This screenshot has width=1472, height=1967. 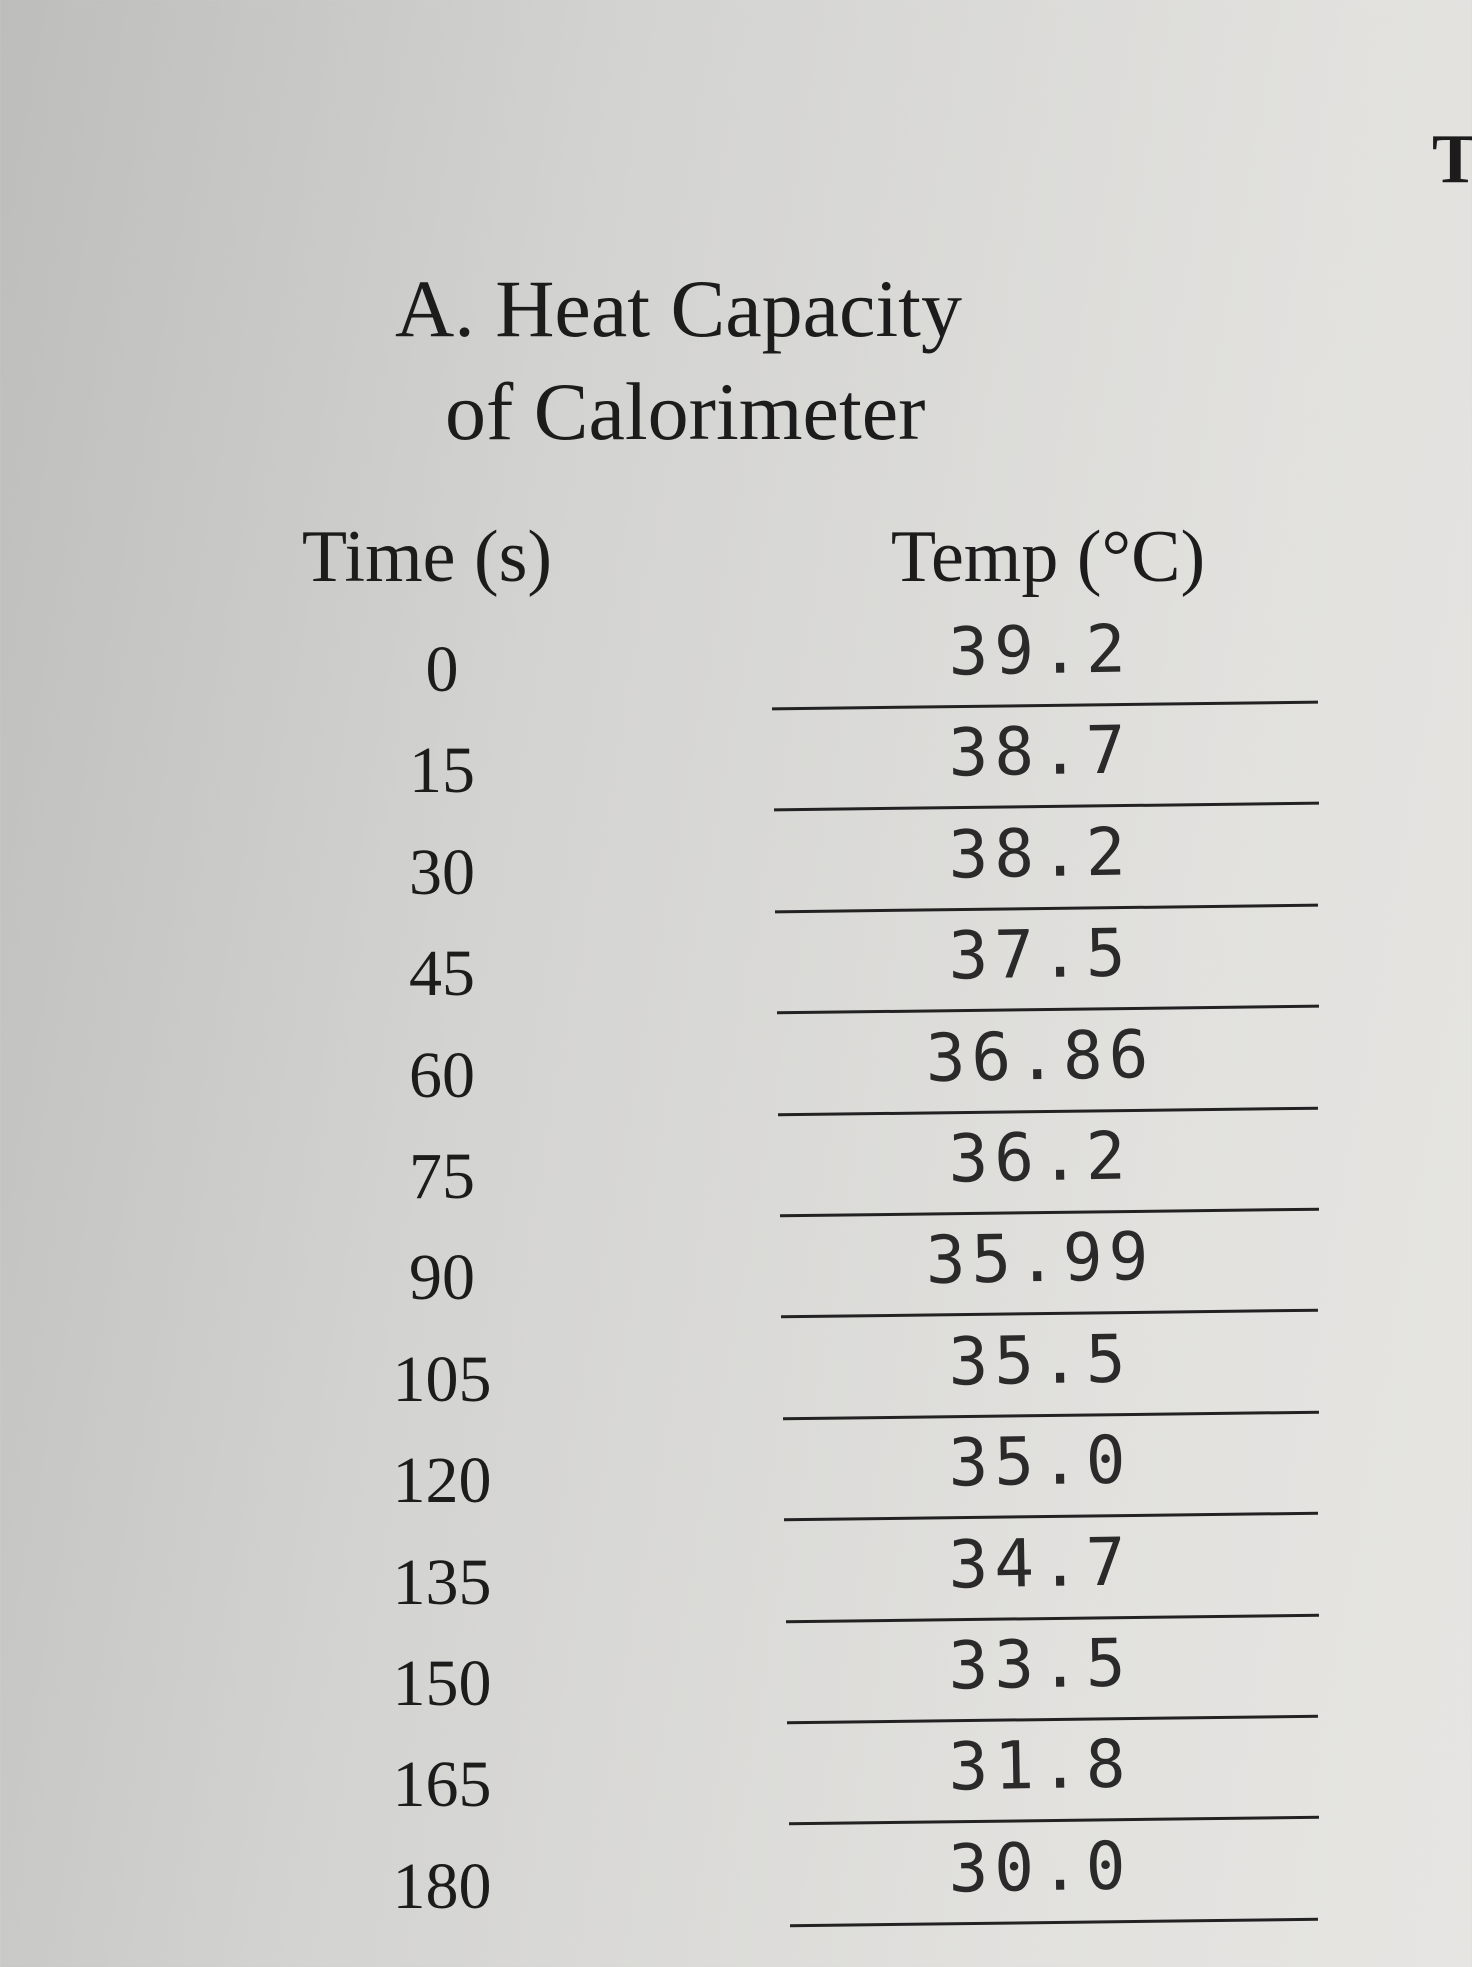 What do you see at coordinates (1040, 1664) in the screenshot?
I see `temp-cell: 33.5` at bounding box center [1040, 1664].